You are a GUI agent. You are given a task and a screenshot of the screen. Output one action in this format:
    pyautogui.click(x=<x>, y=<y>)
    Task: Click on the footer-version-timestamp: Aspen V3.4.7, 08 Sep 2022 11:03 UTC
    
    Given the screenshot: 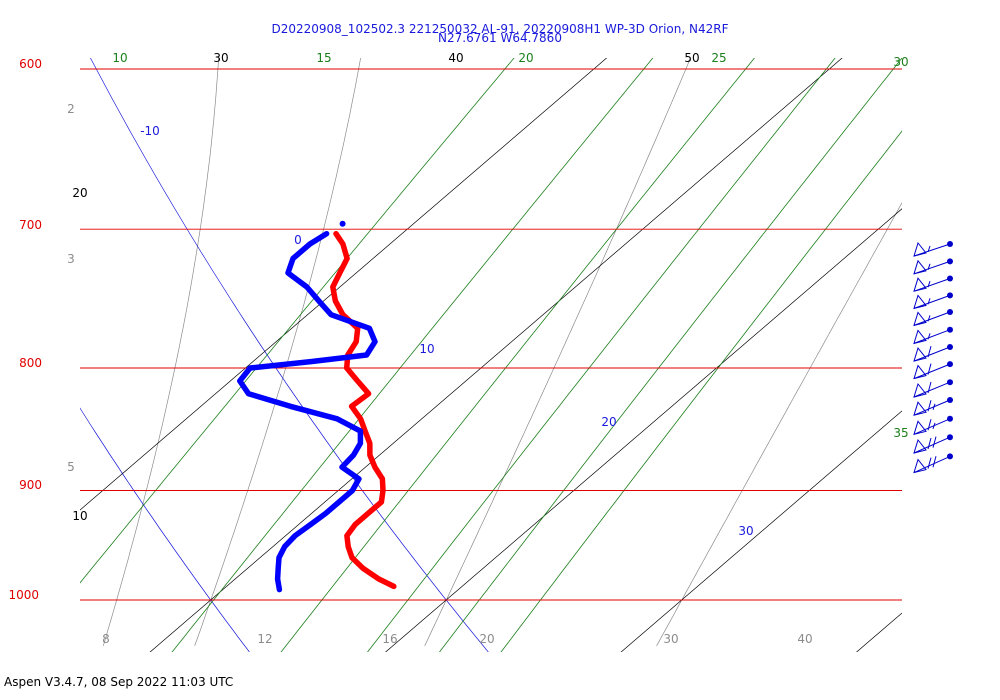 What is the action you would take?
    pyautogui.click(x=118, y=682)
    